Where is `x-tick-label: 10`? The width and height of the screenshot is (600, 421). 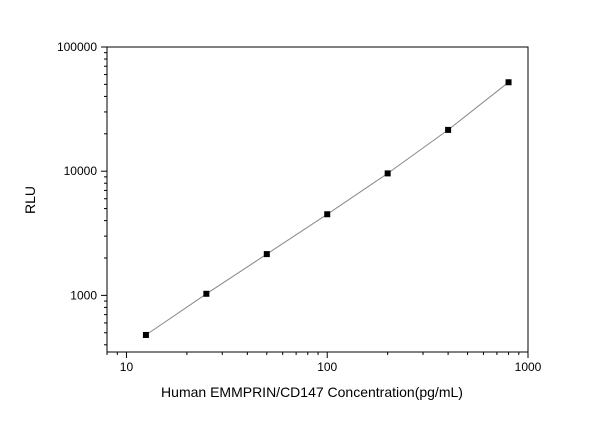
x-tick-label: 10 is located at coordinates (127, 367).